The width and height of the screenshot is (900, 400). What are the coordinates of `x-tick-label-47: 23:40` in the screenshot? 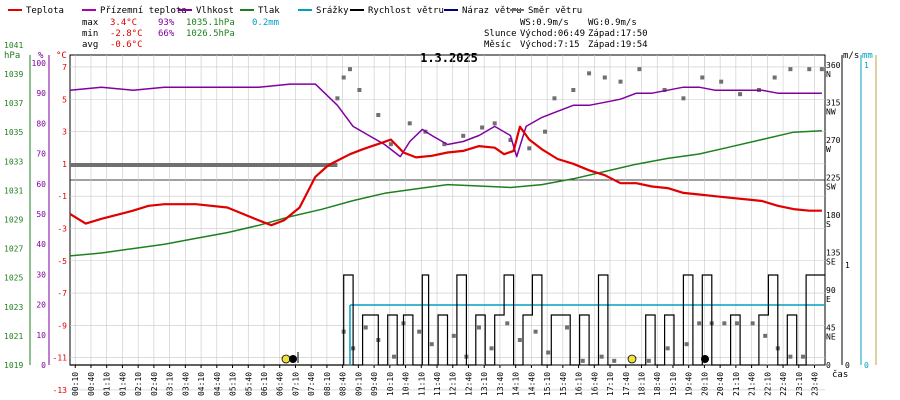 It's located at (815, 384).